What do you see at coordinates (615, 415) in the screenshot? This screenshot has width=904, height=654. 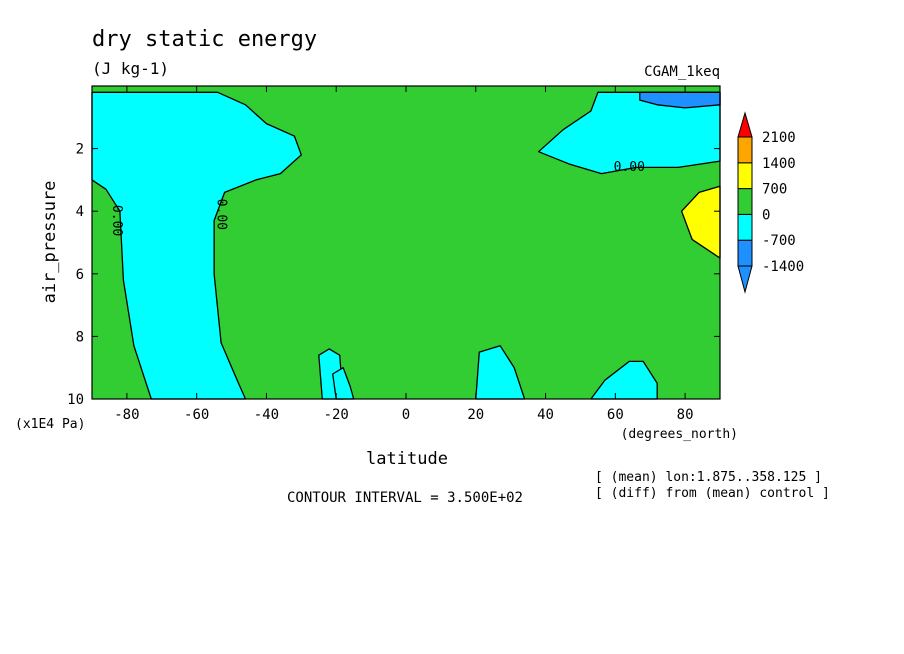 I see `x-tick-label: 60` at bounding box center [615, 415].